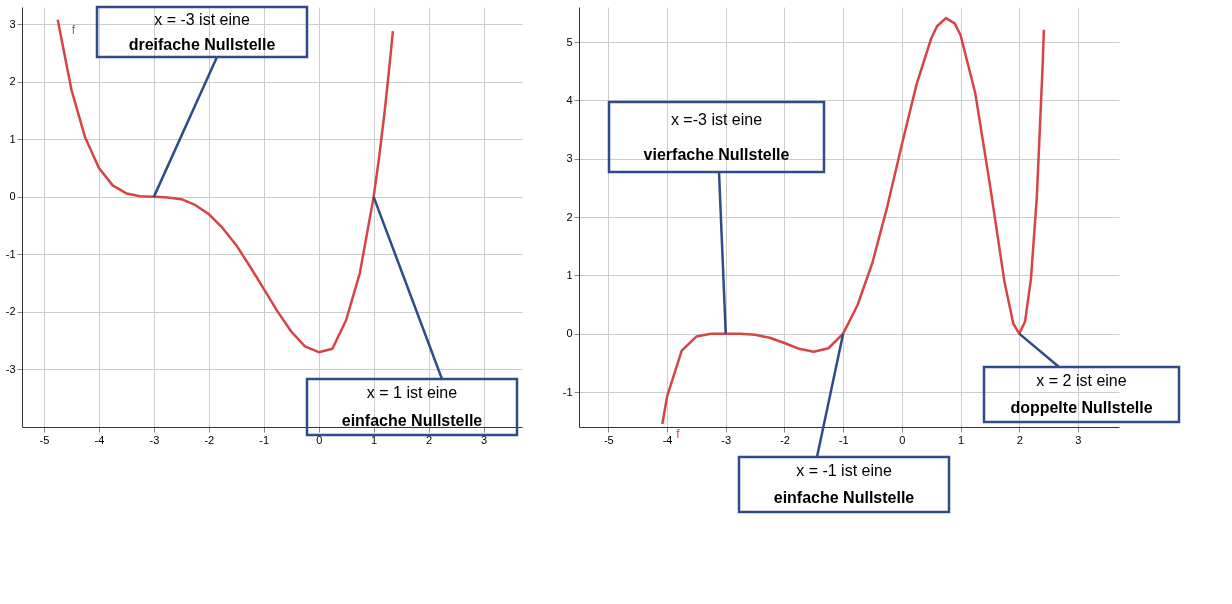 This screenshot has width=1232, height=604. What do you see at coordinates (202, 31) in the screenshot?
I see `annotation: x = -3 ist eine dreifache Nullstelle` at bounding box center [202, 31].